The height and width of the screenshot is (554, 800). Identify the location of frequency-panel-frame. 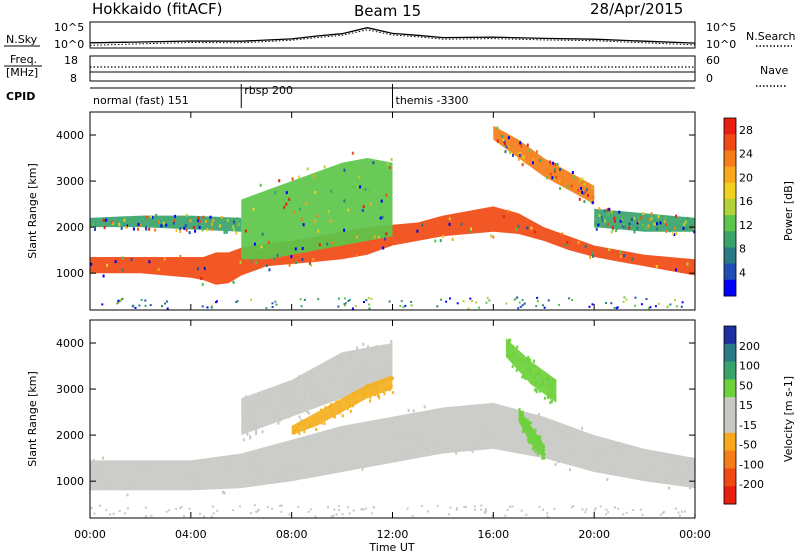
(392, 68).